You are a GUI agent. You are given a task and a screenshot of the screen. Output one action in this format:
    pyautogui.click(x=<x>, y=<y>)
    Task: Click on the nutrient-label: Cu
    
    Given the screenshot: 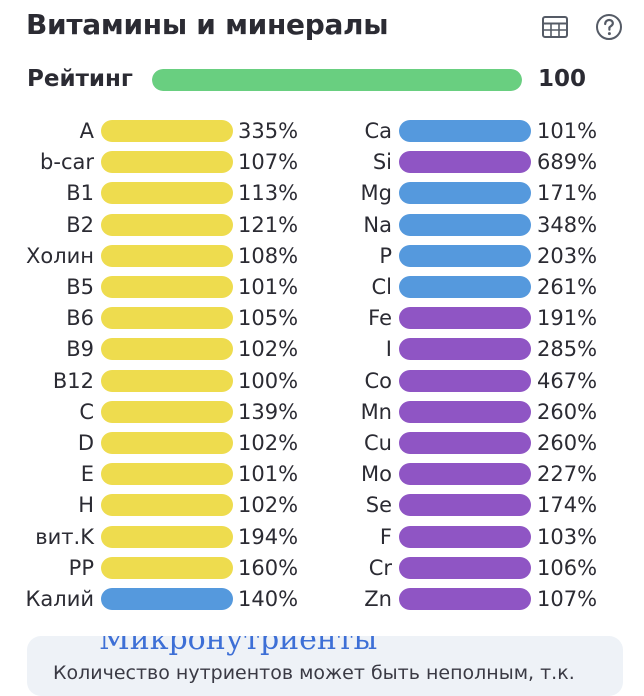 What is the action you would take?
    pyautogui.click(x=378, y=443)
    